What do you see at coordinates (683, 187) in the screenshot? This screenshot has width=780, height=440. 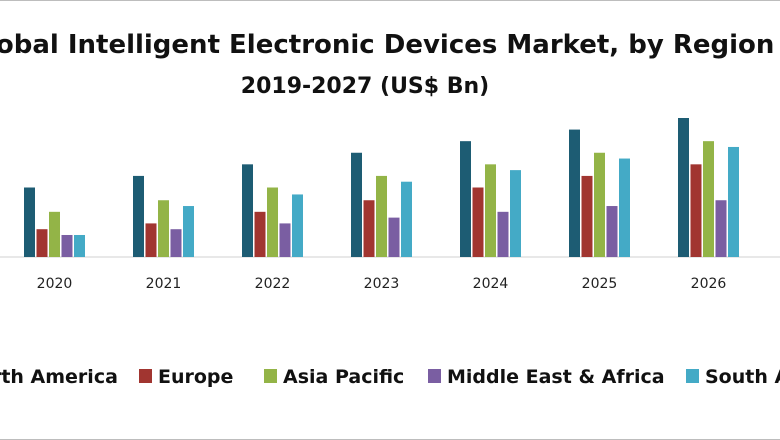 I see `bar-2026-north-america` at bounding box center [683, 187].